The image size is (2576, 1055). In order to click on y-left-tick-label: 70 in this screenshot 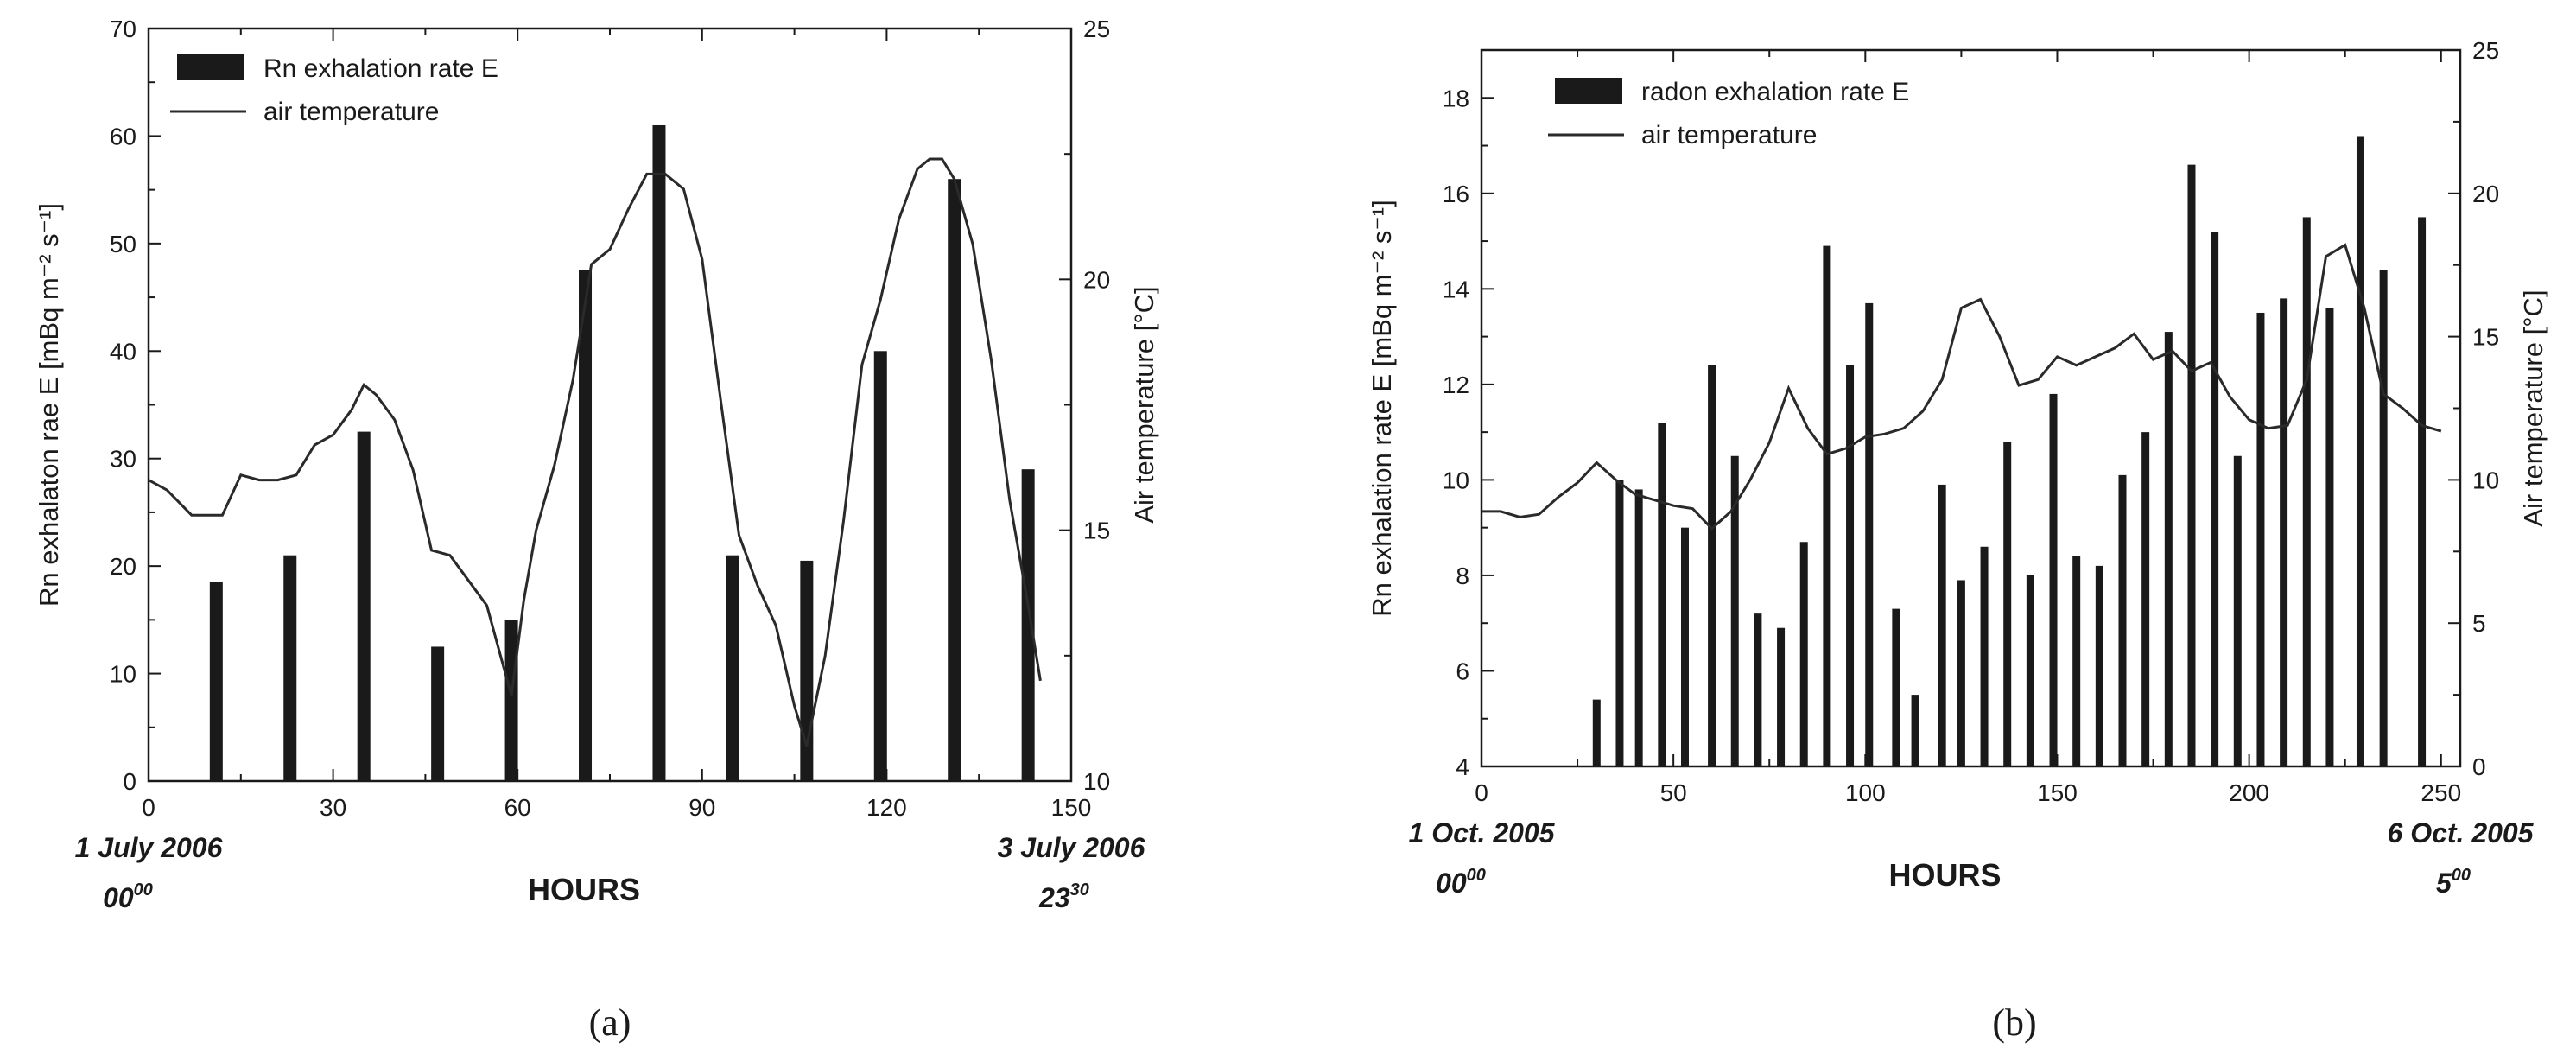, I will do `click(123, 29)`.